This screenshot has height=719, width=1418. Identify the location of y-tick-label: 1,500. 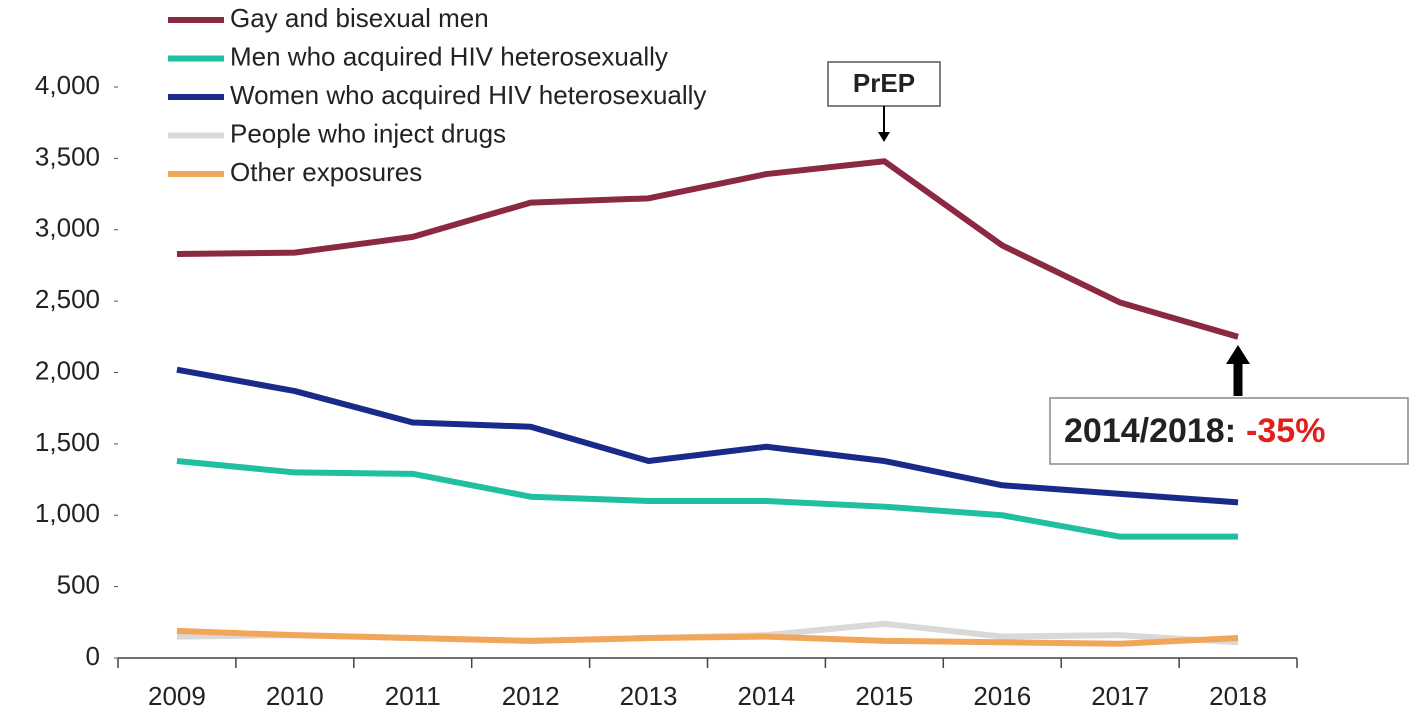
(67, 442).